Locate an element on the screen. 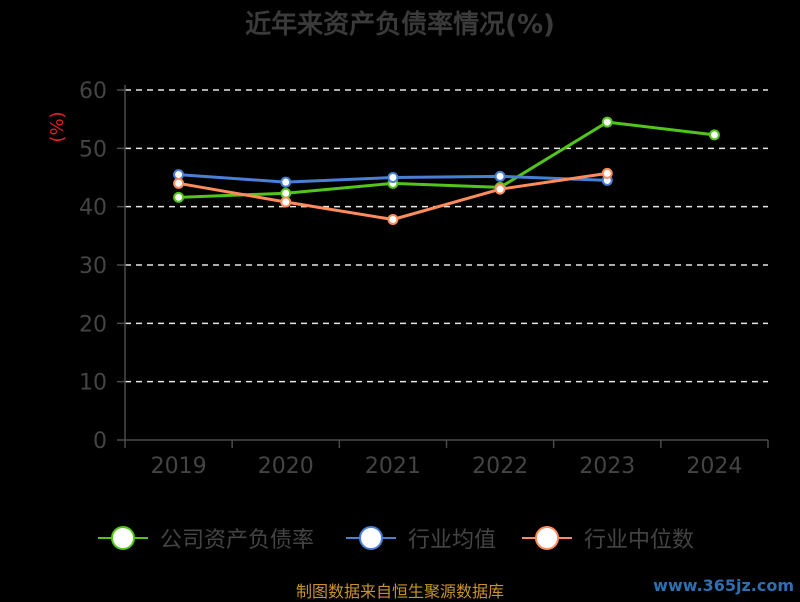 The width and height of the screenshot is (800, 602). legend-item-company: 公司资产负债率 is located at coordinates (206, 538).